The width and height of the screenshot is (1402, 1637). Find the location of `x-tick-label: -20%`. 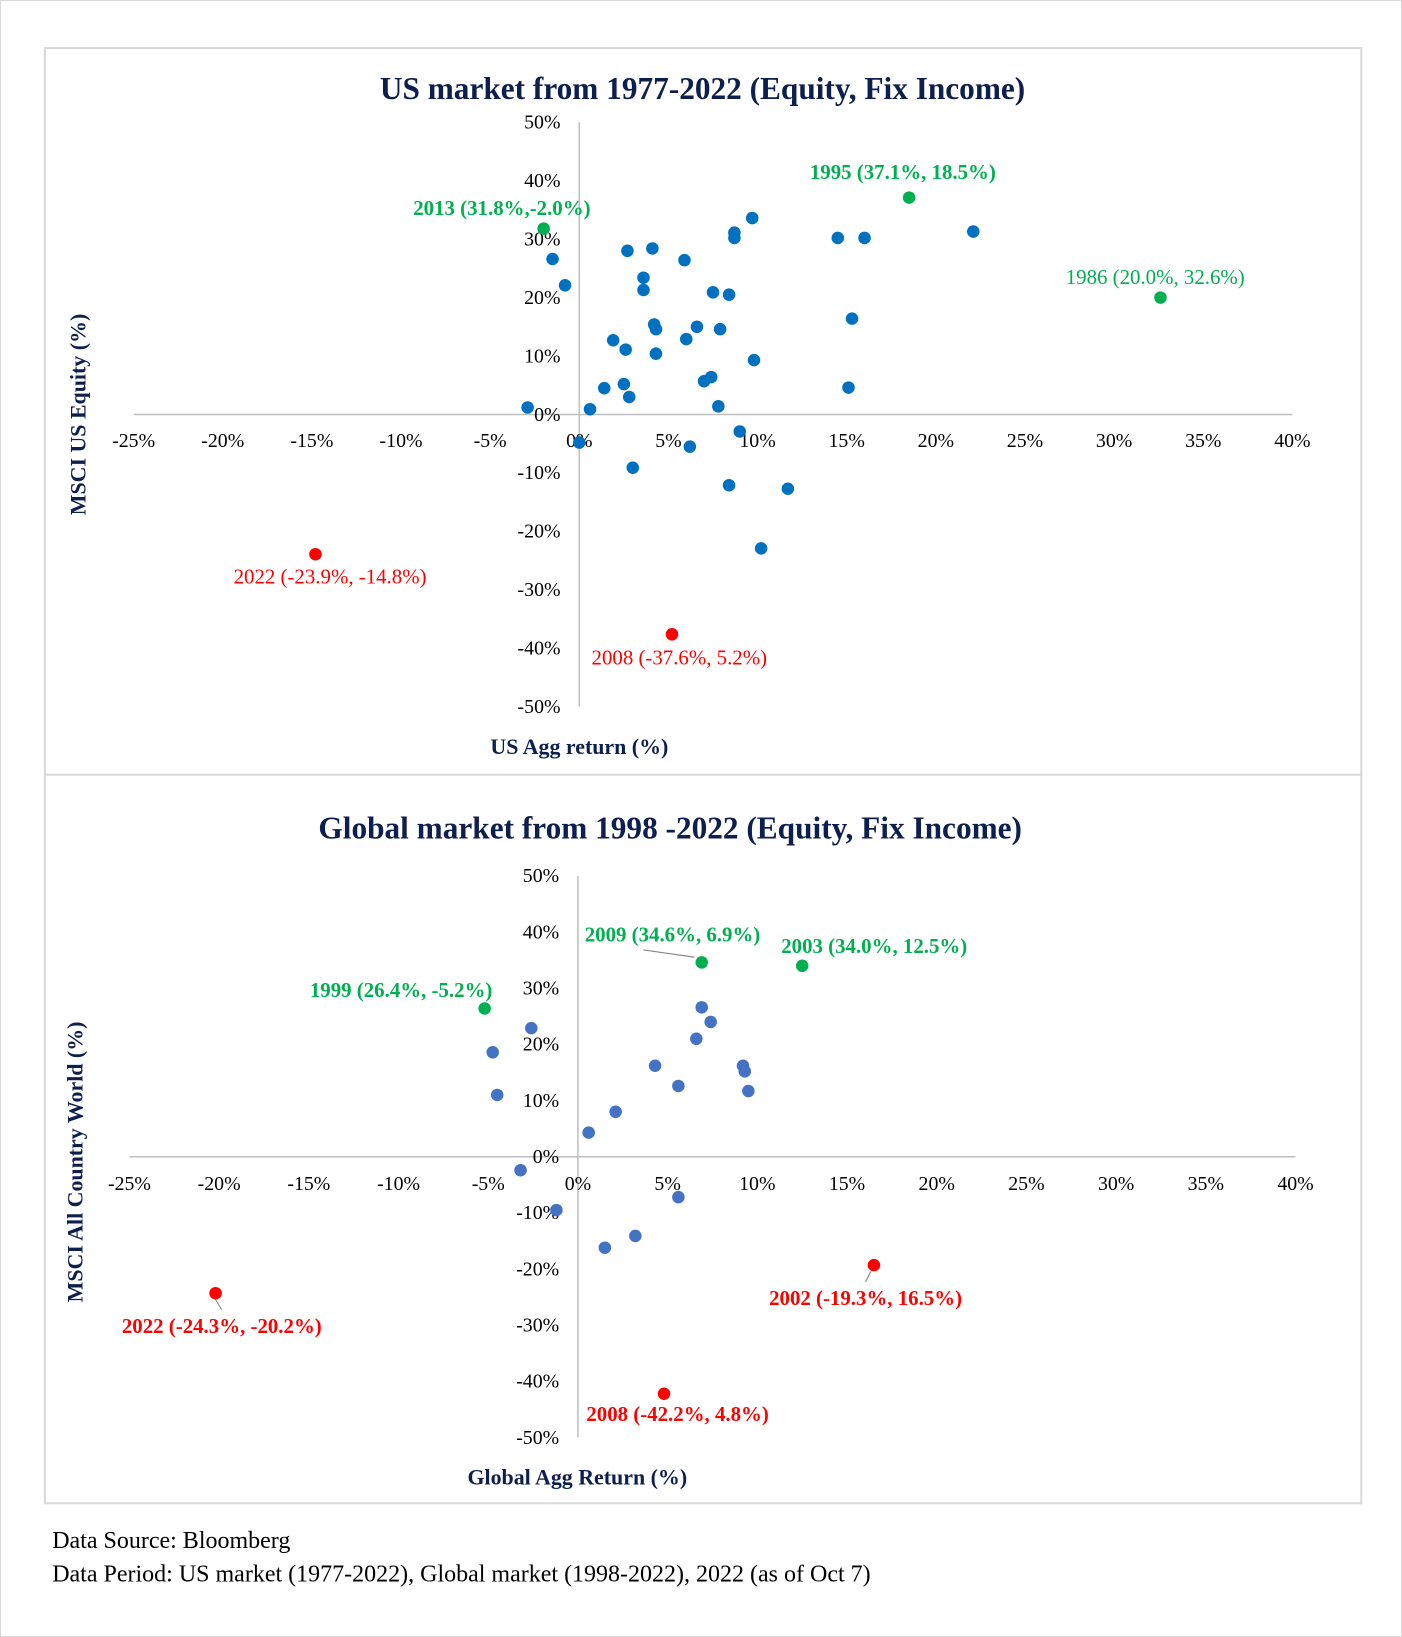

x-tick-label: -20% is located at coordinates (219, 1184).